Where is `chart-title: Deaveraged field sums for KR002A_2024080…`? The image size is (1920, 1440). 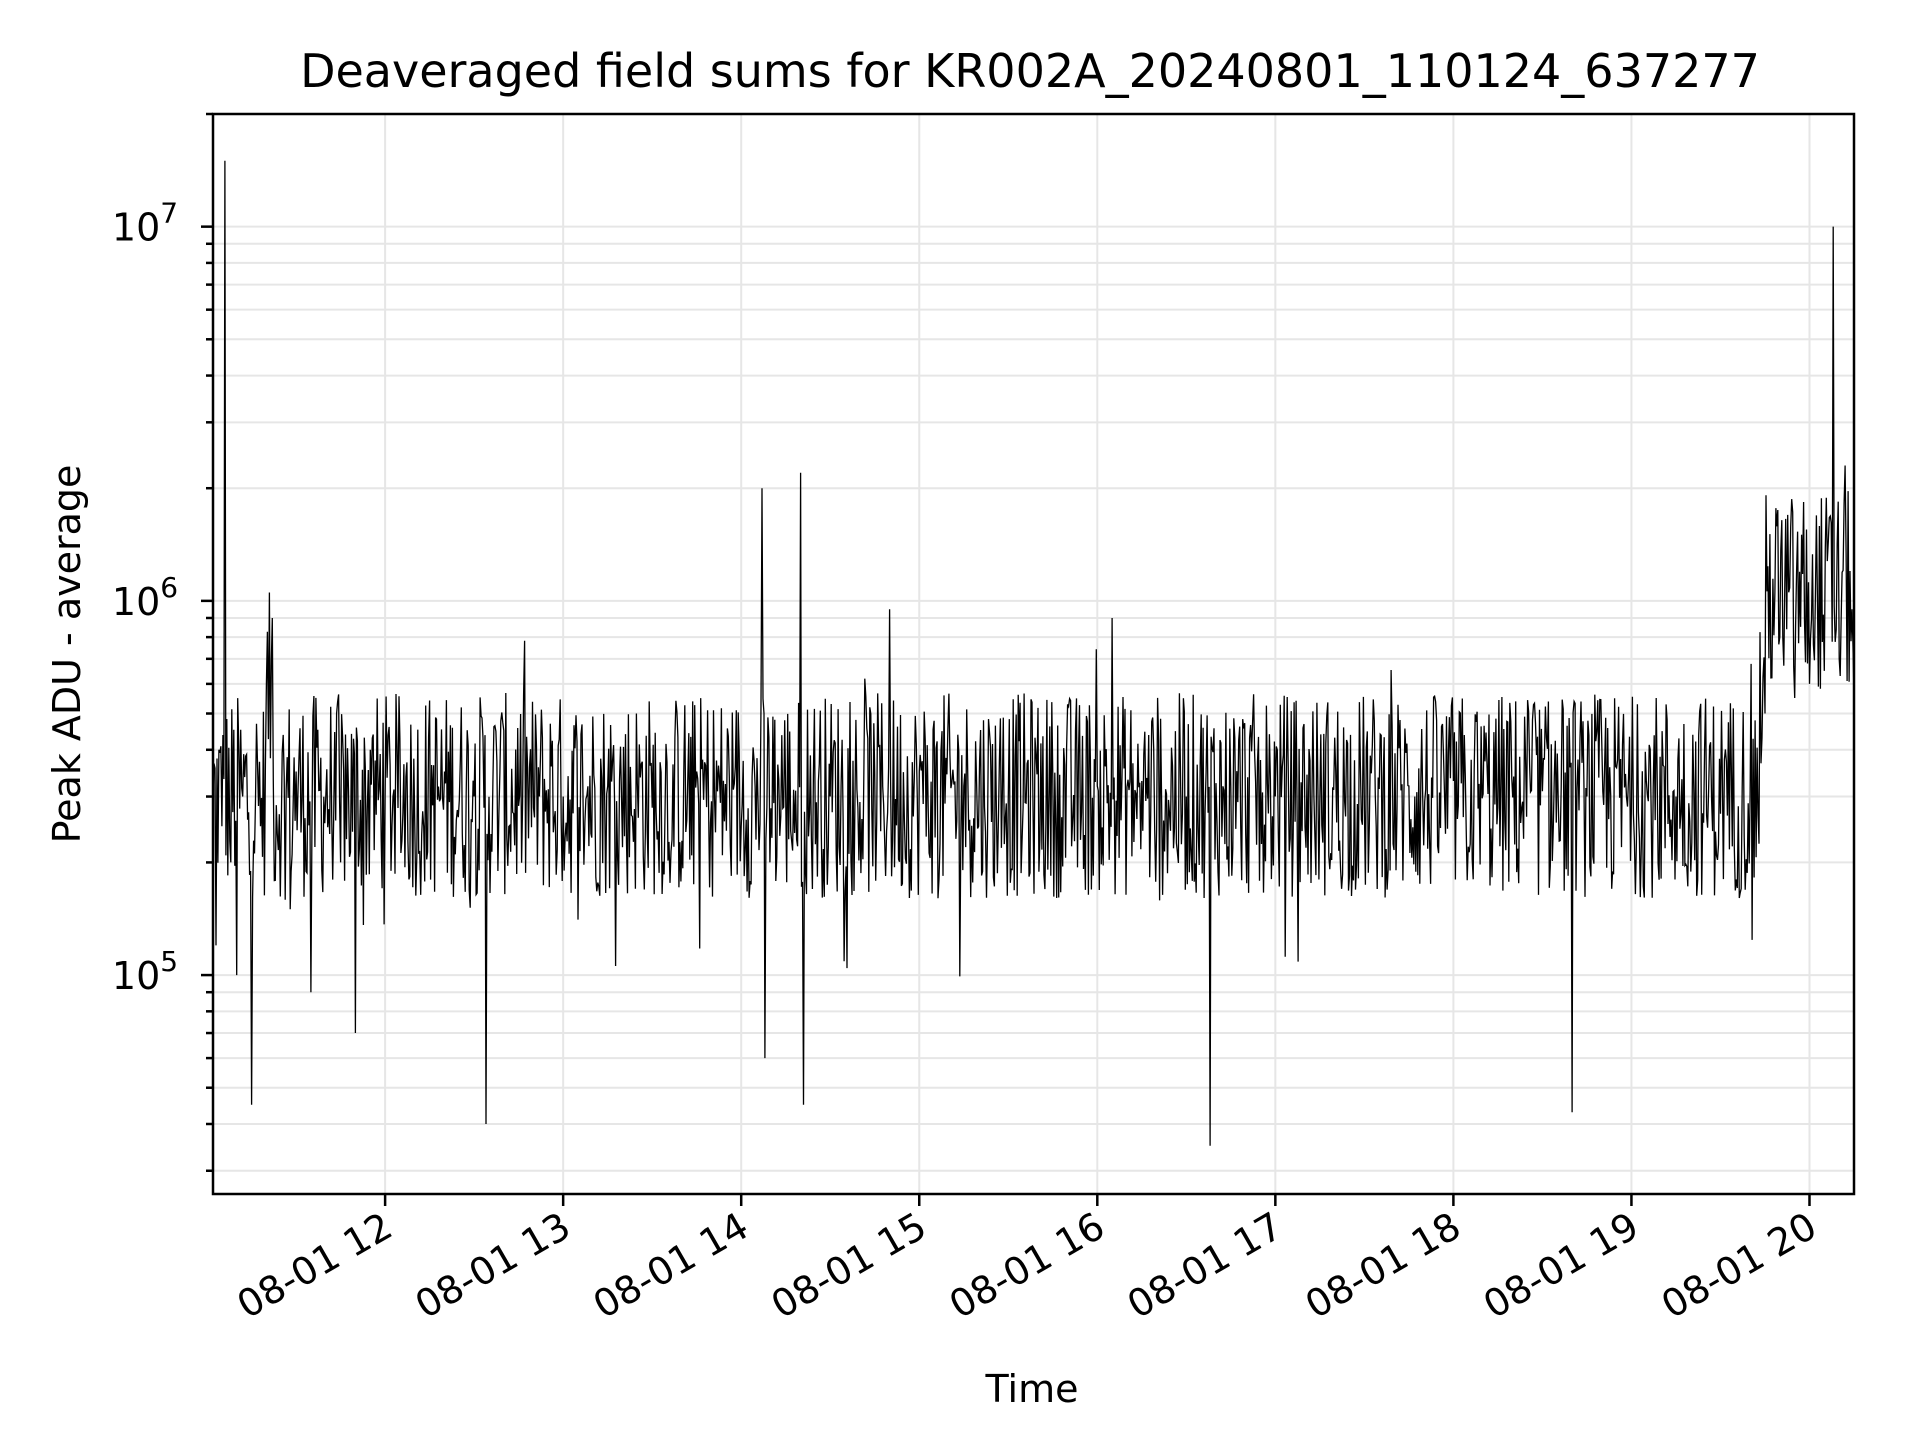
chart-title: Deaveraged field sums for KR002A_2024080… is located at coordinates (1030, 71).